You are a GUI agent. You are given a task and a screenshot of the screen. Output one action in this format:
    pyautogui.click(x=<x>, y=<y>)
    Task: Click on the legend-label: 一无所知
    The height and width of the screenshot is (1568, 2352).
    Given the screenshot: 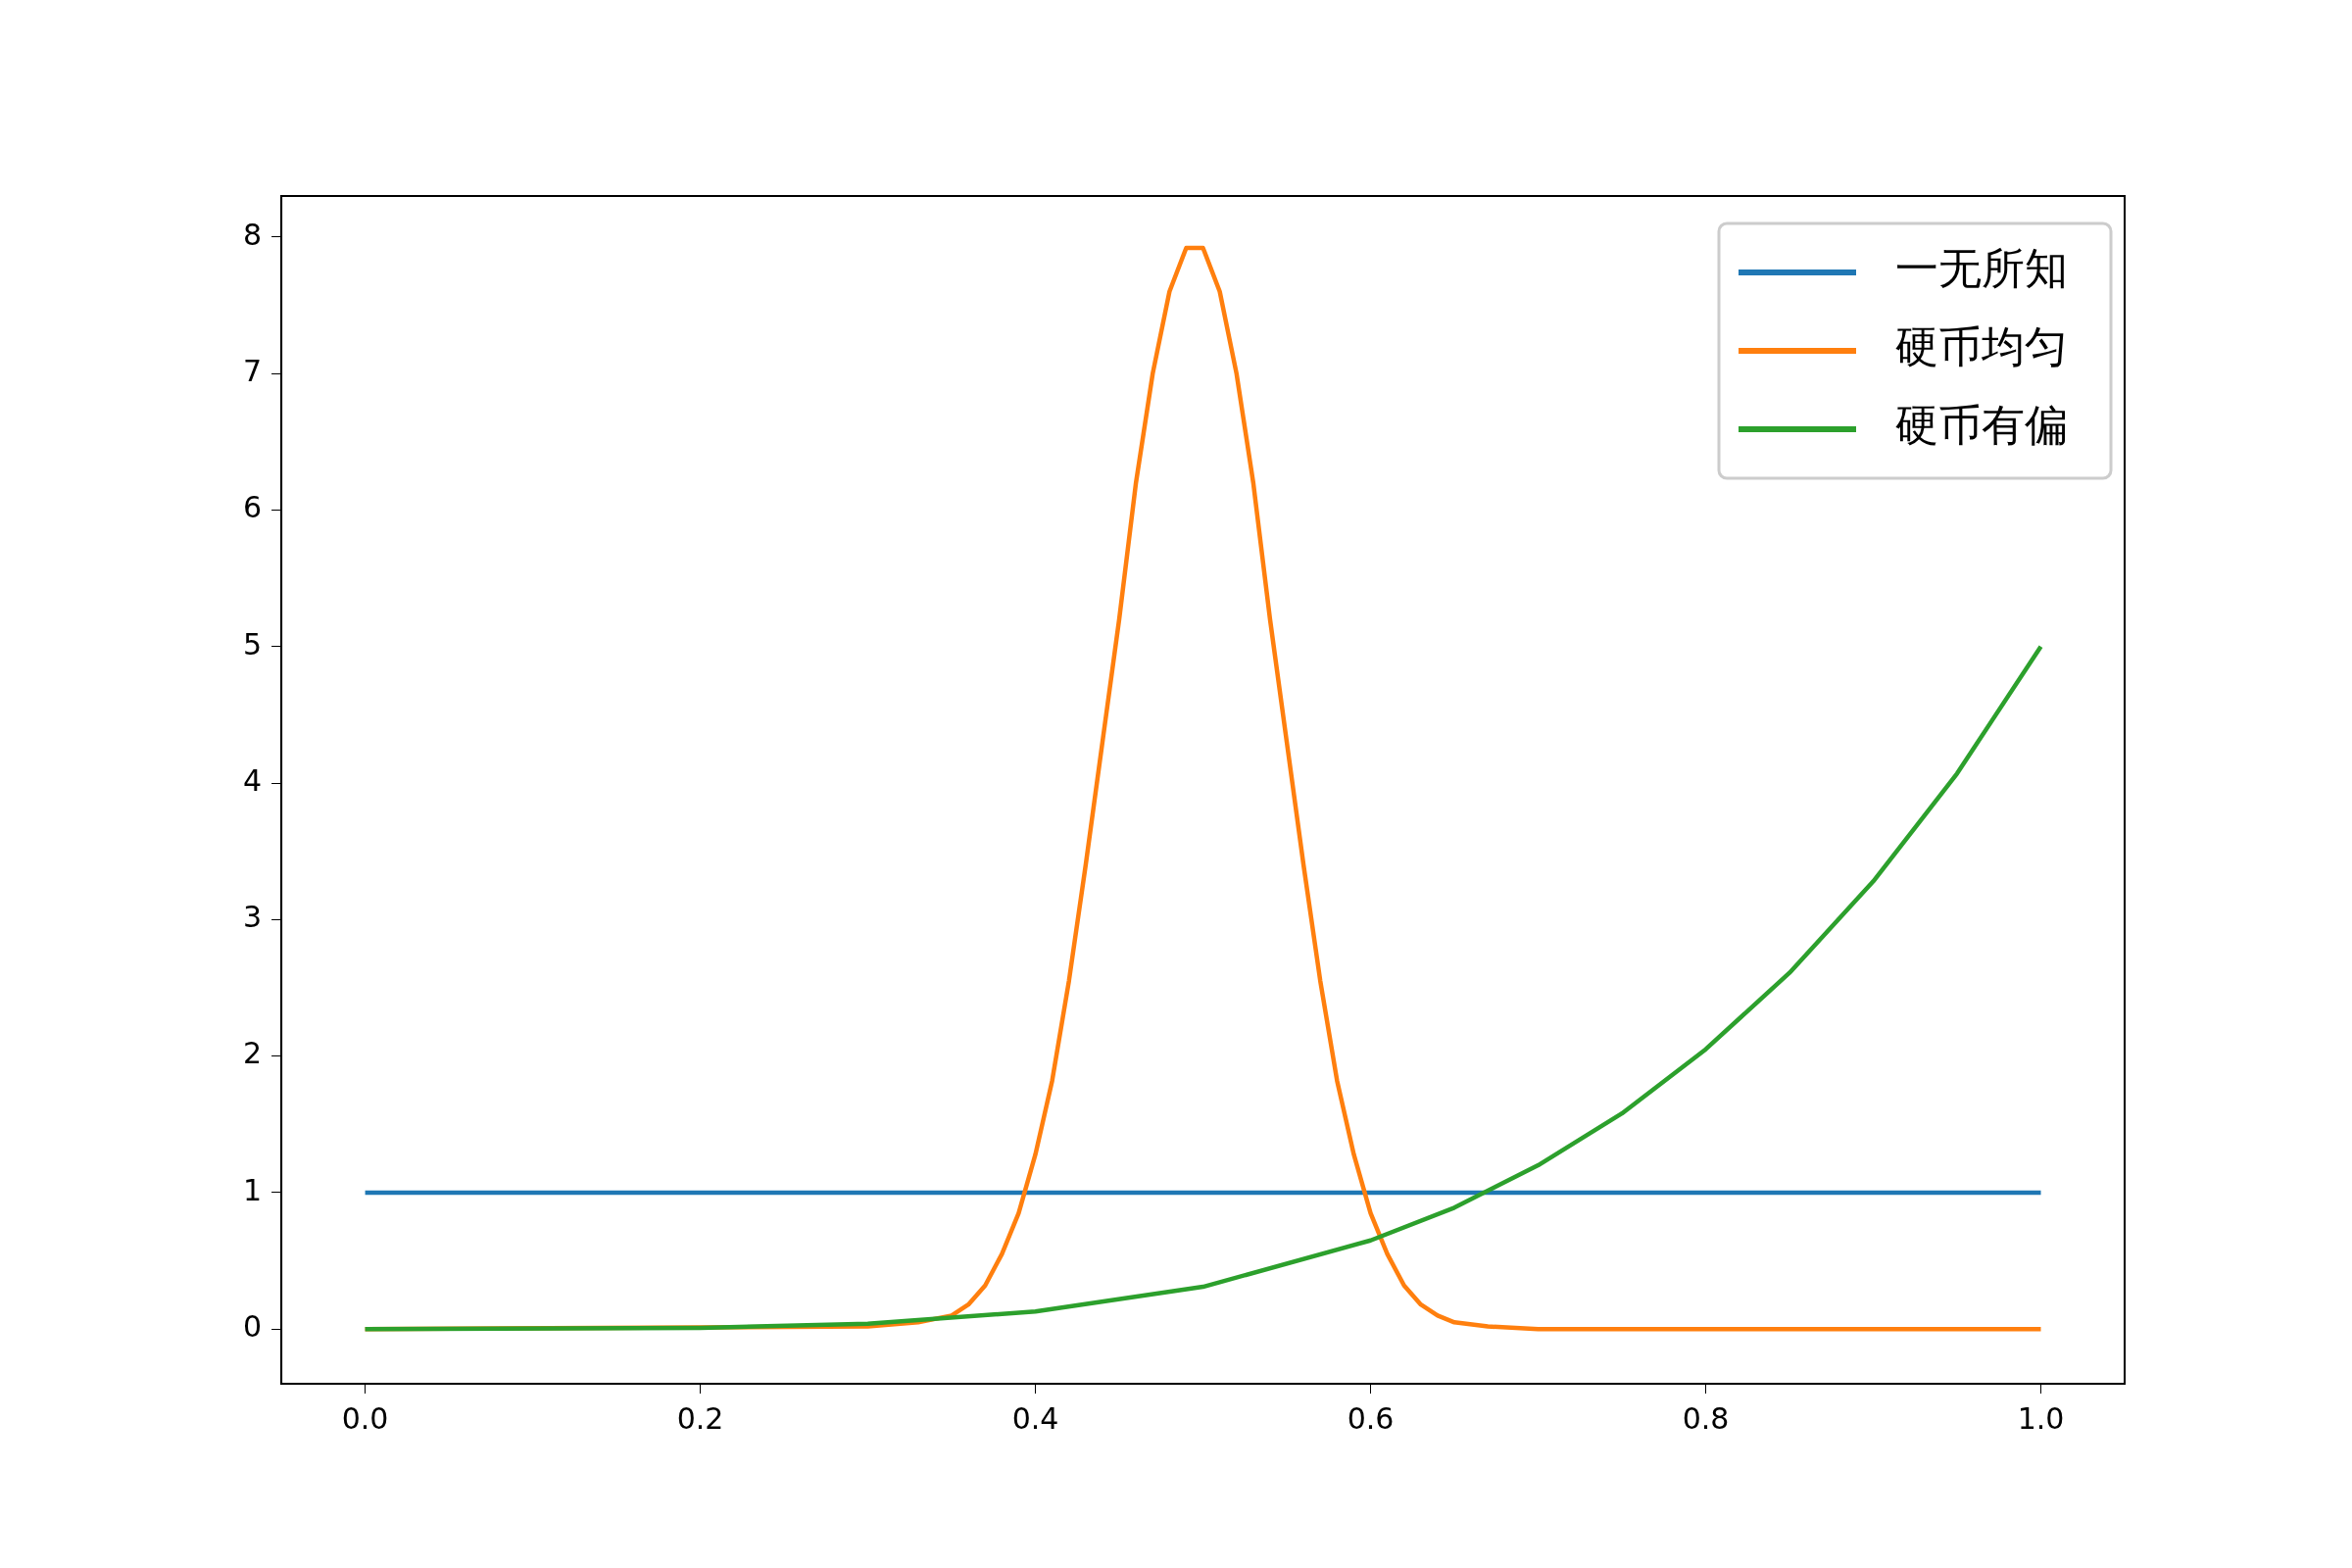 What is the action you would take?
    pyautogui.click(x=1981, y=268)
    